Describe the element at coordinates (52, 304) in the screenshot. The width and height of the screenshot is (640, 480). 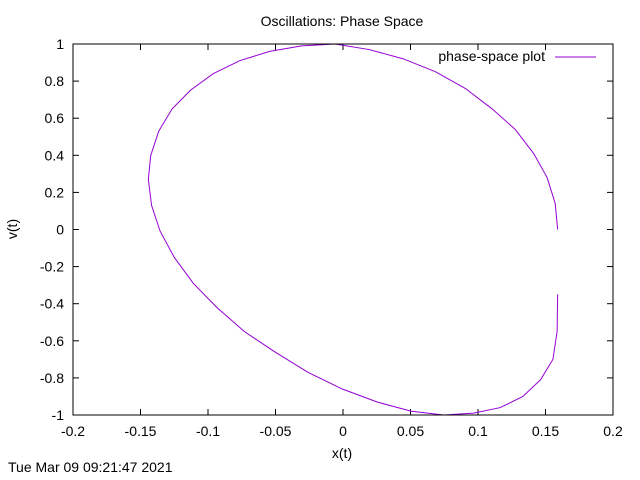
I see `y-tick-label: -0.4` at that location.